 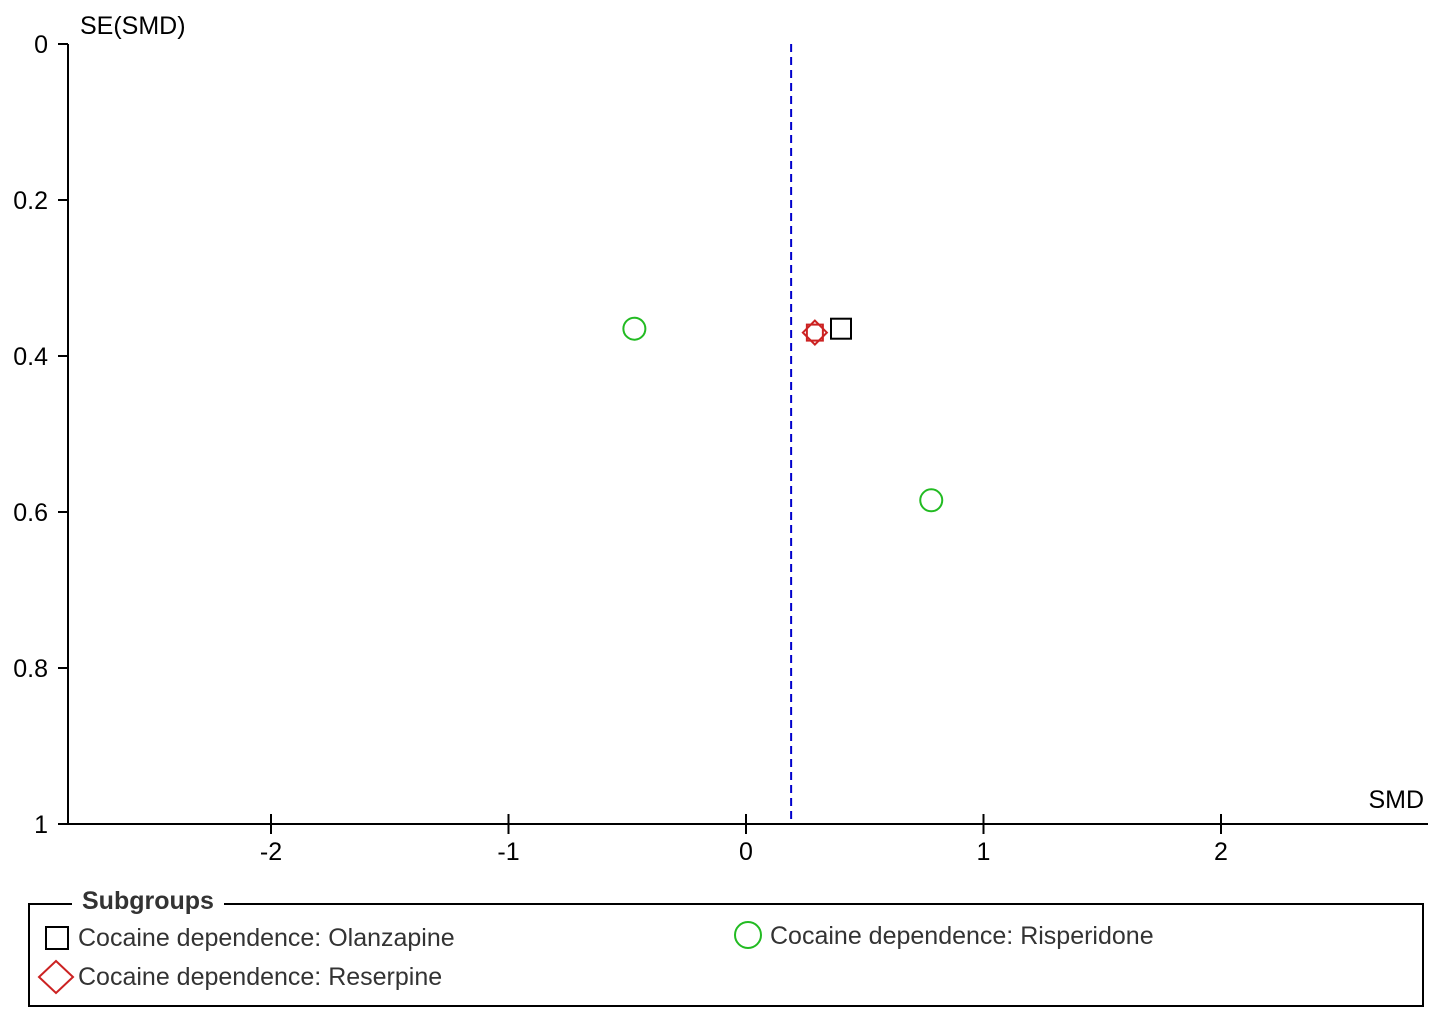 I want to click on y-tick-label: 0.6, so click(x=30, y=513).